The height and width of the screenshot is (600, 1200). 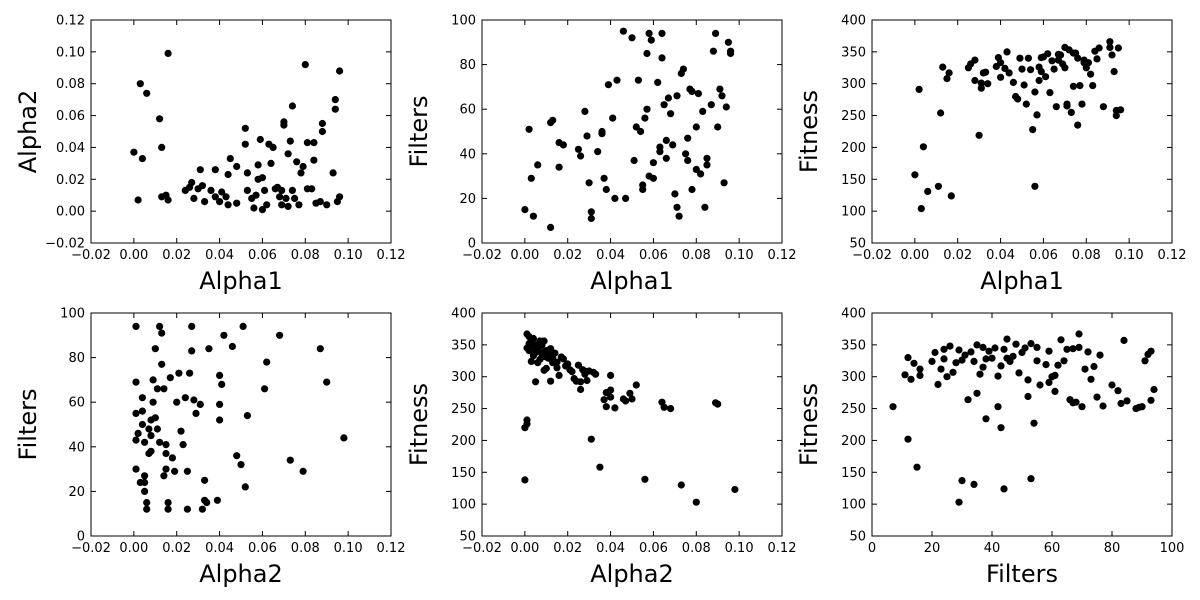 What do you see at coordinates (632, 281) in the screenshot?
I see `x-axis-label: Alpha1` at bounding box center [632, 281].